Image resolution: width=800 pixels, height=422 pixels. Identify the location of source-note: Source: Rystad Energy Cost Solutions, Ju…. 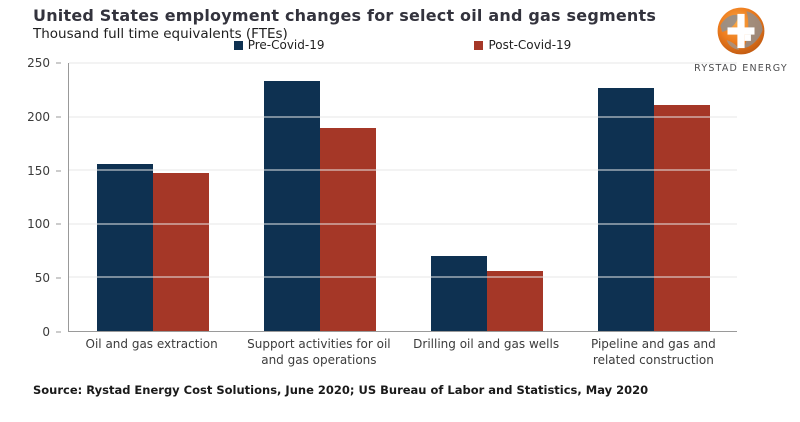
(341, 390).